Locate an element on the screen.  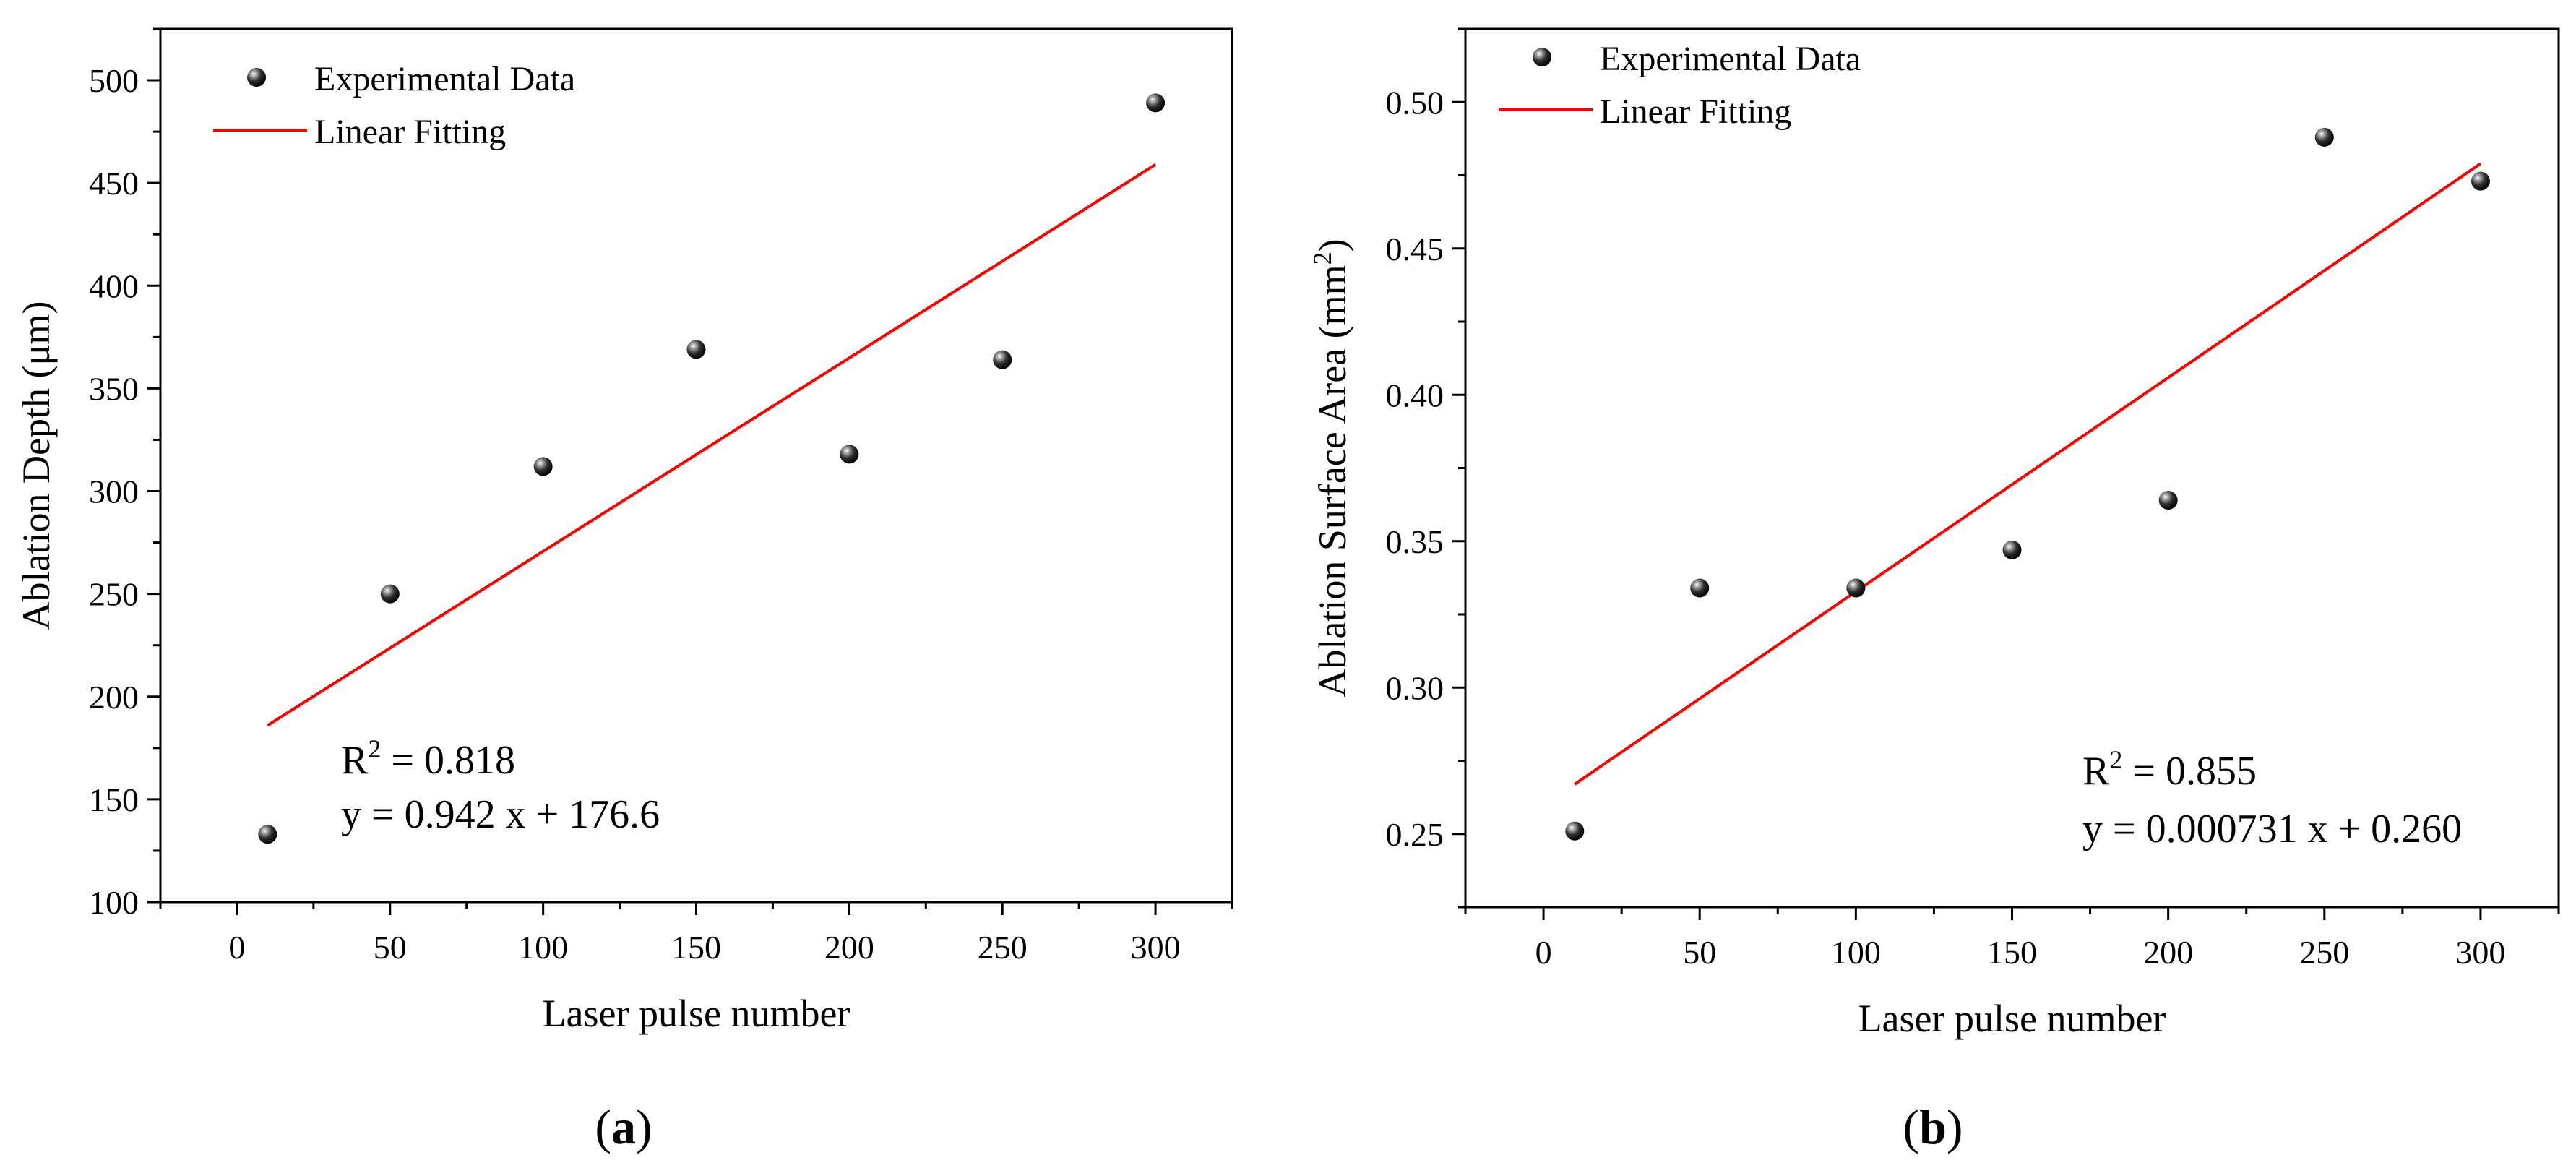
y-tick-label: 450 is located at coordinates (114, 183).